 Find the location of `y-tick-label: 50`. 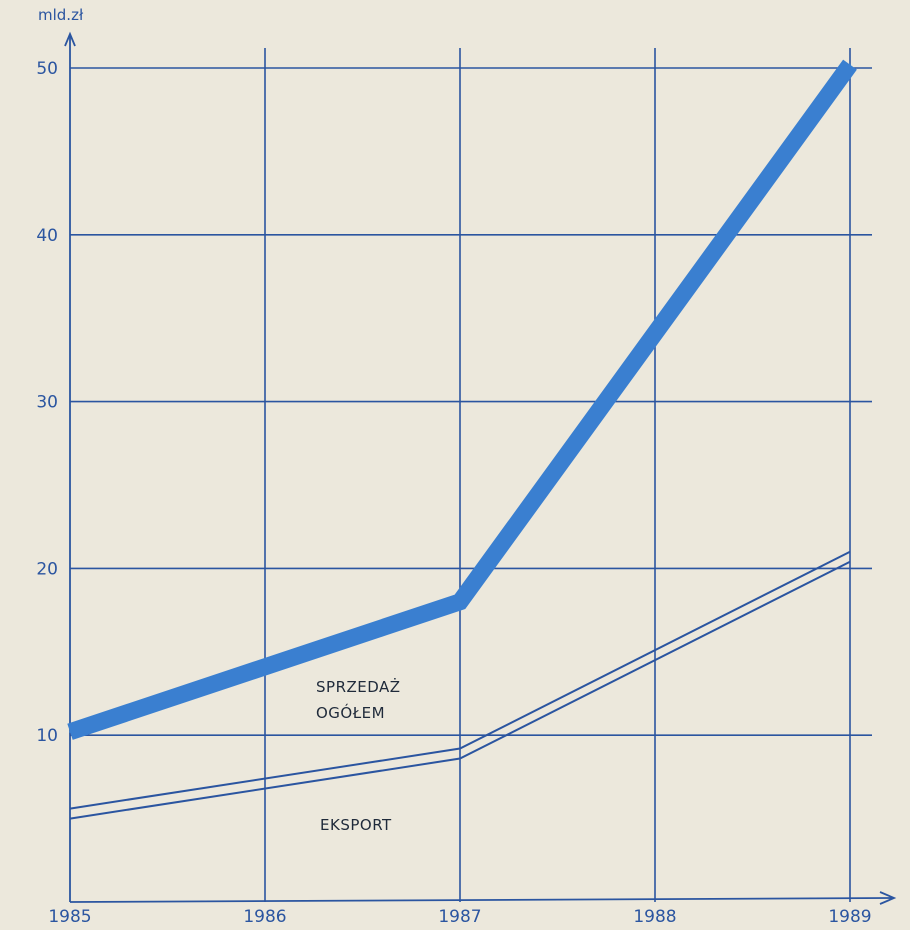

y-tick-label: 50 is located at coordinates (47, 69).